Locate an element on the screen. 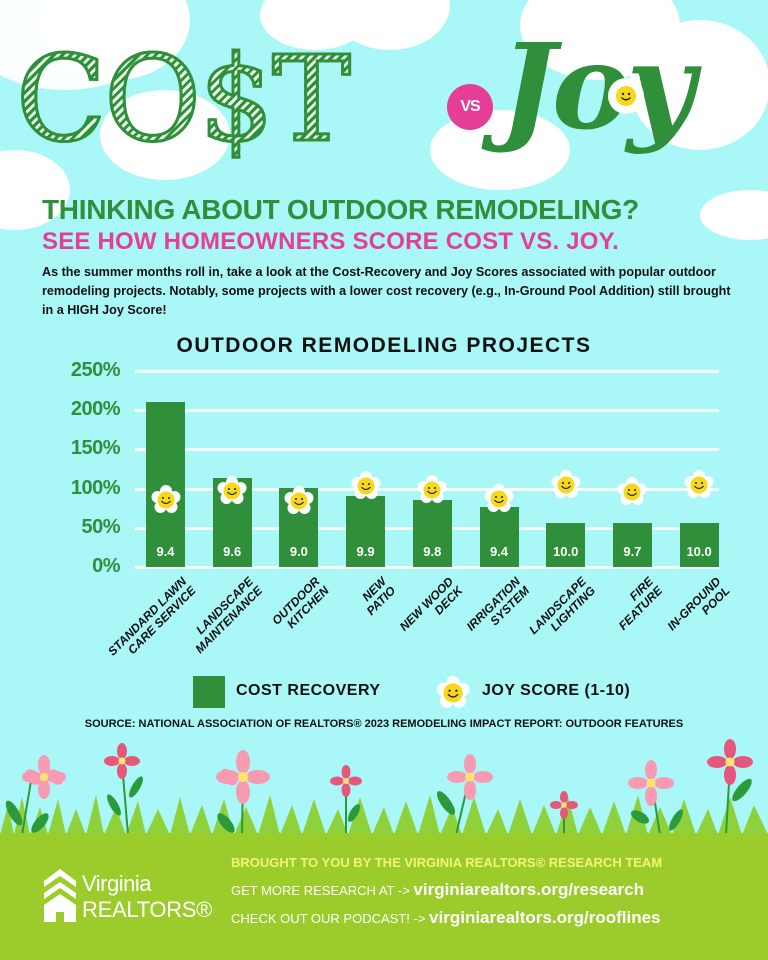 Image resolution: width=768 pixels, height=960 pixels. legend-joy-label: JOY SCORE (1-10) is located at coordinates (556, 690).